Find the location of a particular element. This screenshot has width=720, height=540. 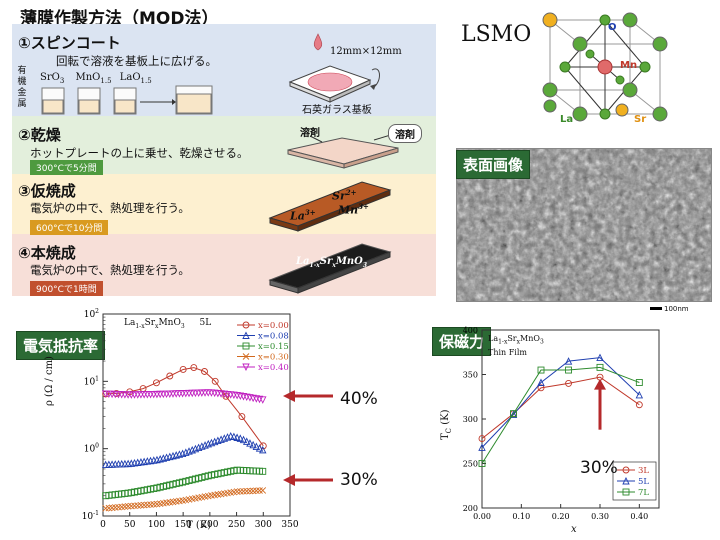

resistivity-series-x=0.15: x=0.15 is located at coordinates (195, 421).